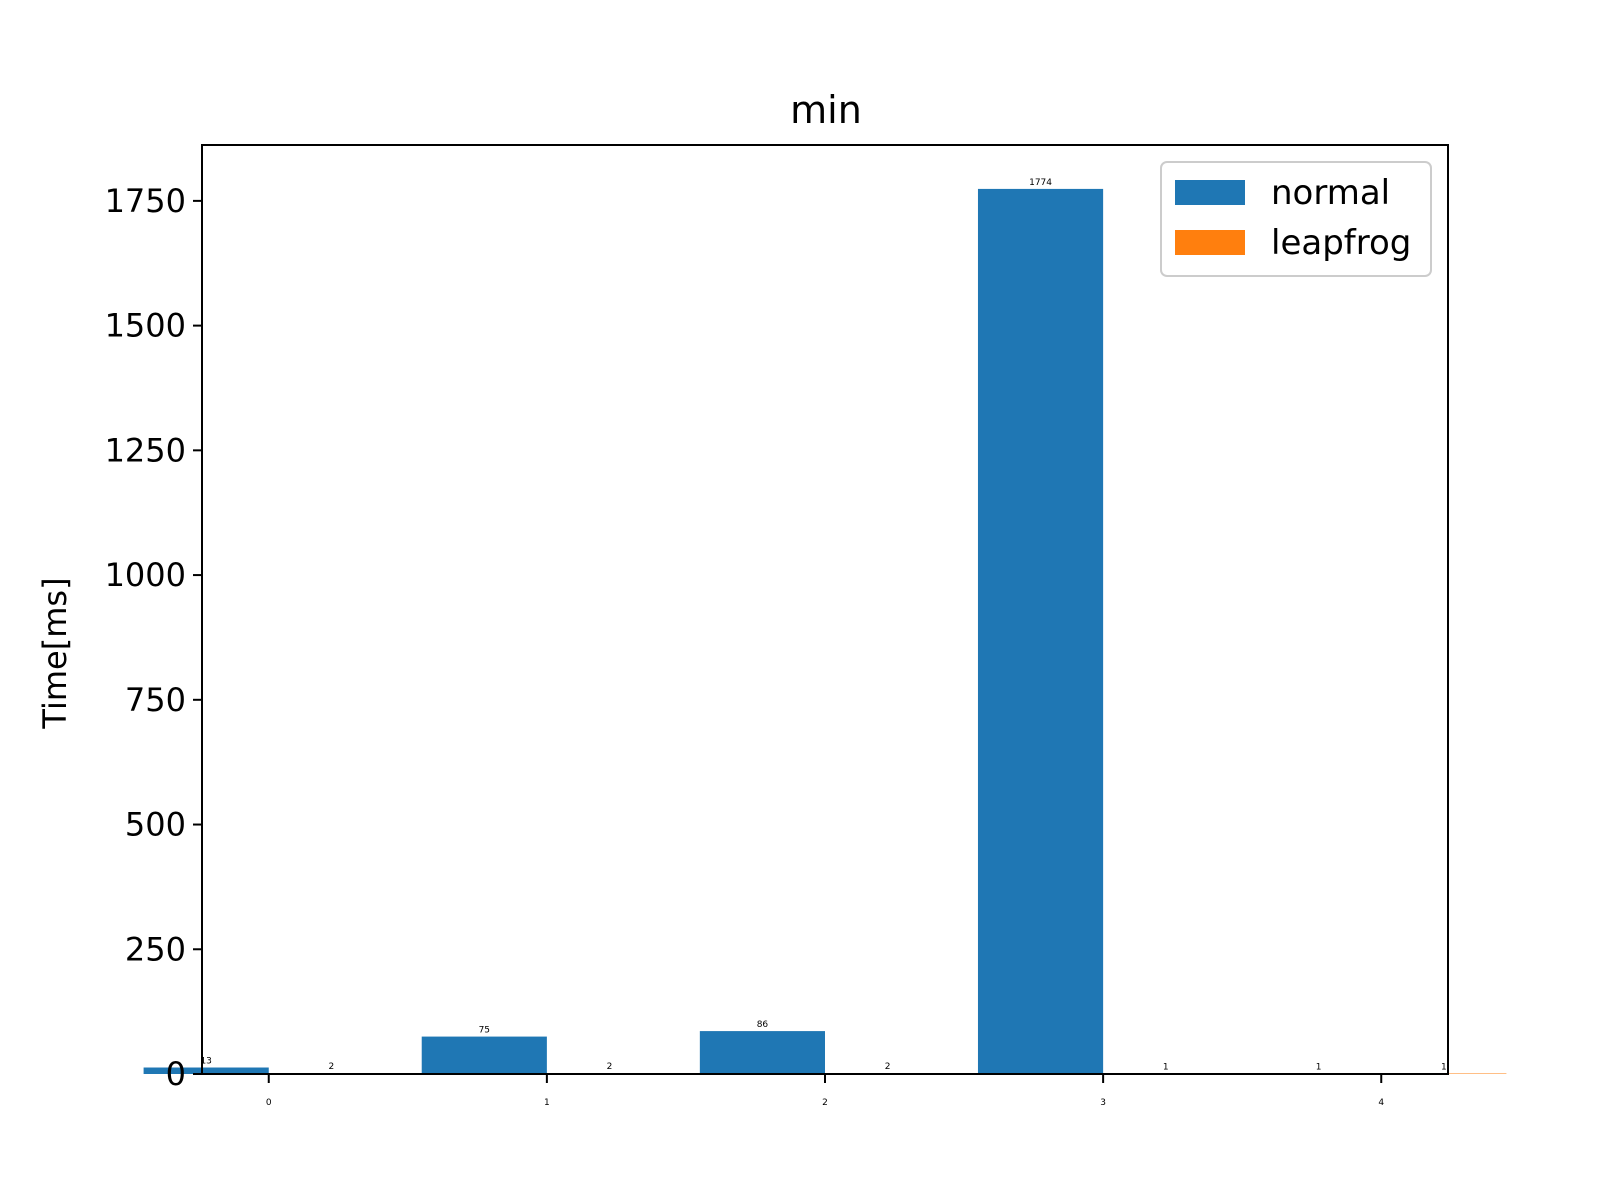 The height and width of the screenshot is (1200, 1600). What do you see at coordinates (484, 1031) in the screenshot?
I see `data-label-normal-1: 75` at bounding box center [484, 1031].